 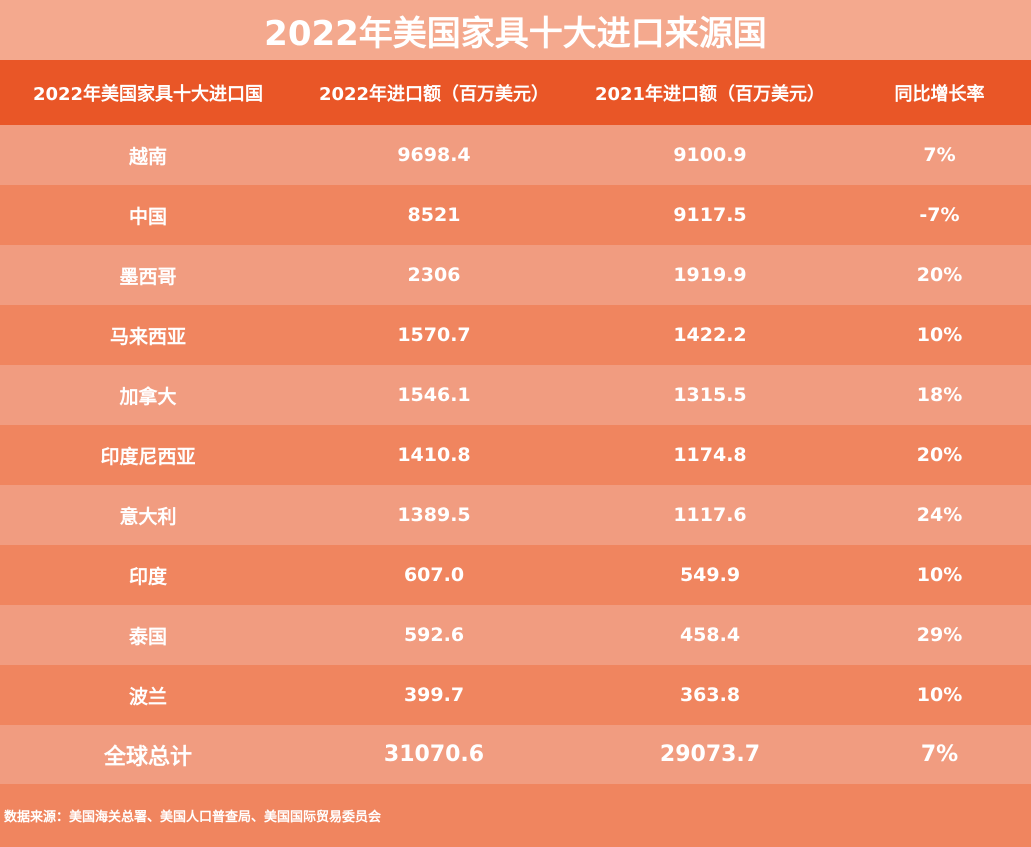 What do you see at coordinates (515, 754) in the screenshot?
I see `total-row: 全球总计 31070.6 29073.7 7%` at bounding box center [515, 754].